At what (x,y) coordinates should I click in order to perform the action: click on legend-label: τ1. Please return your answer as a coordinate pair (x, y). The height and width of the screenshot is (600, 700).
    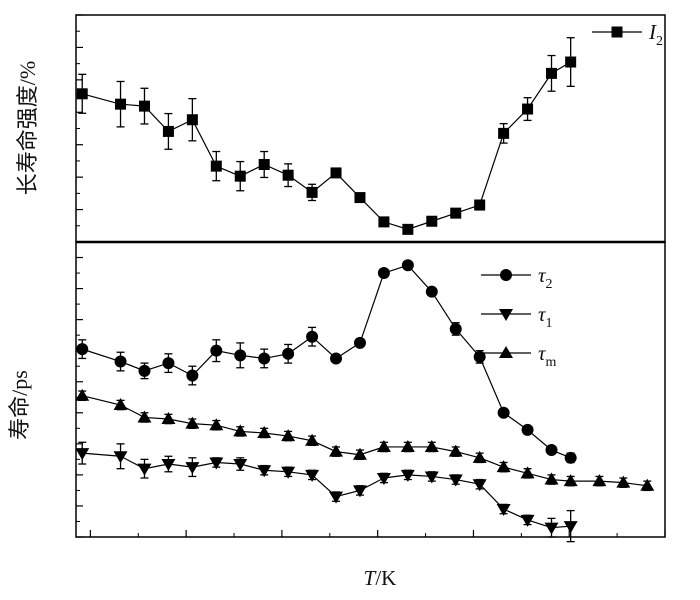
    Looking at the image, I should click on (545, 316).